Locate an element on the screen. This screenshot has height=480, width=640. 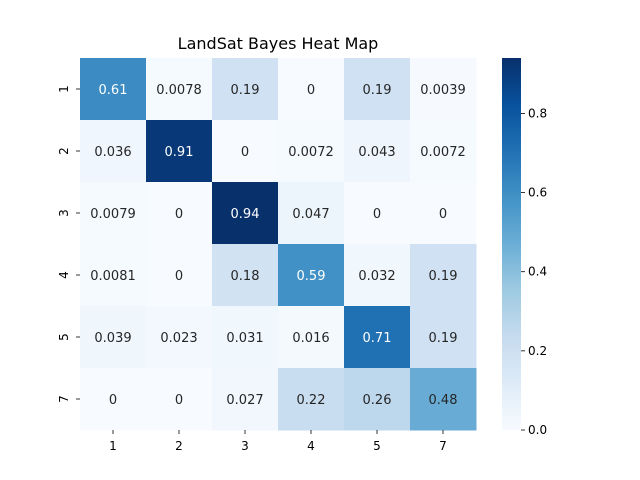
x-tick-label: 7 is located at coordinates (443, 446).